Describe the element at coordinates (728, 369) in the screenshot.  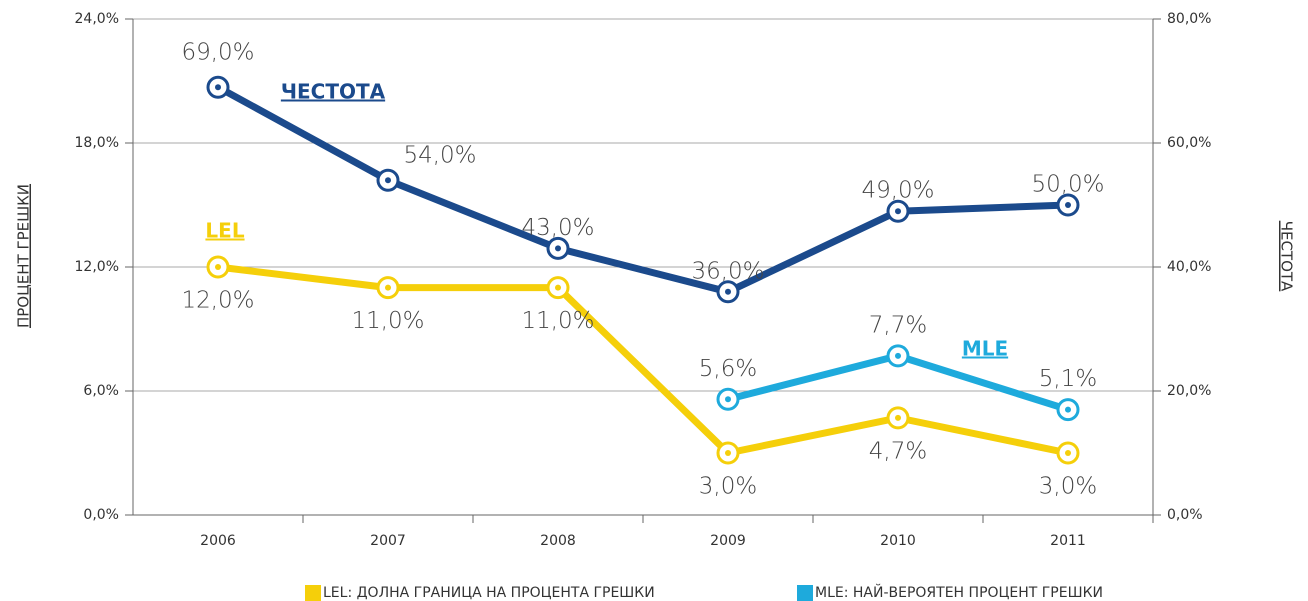
I see `value-label: 5,6%` at that location.